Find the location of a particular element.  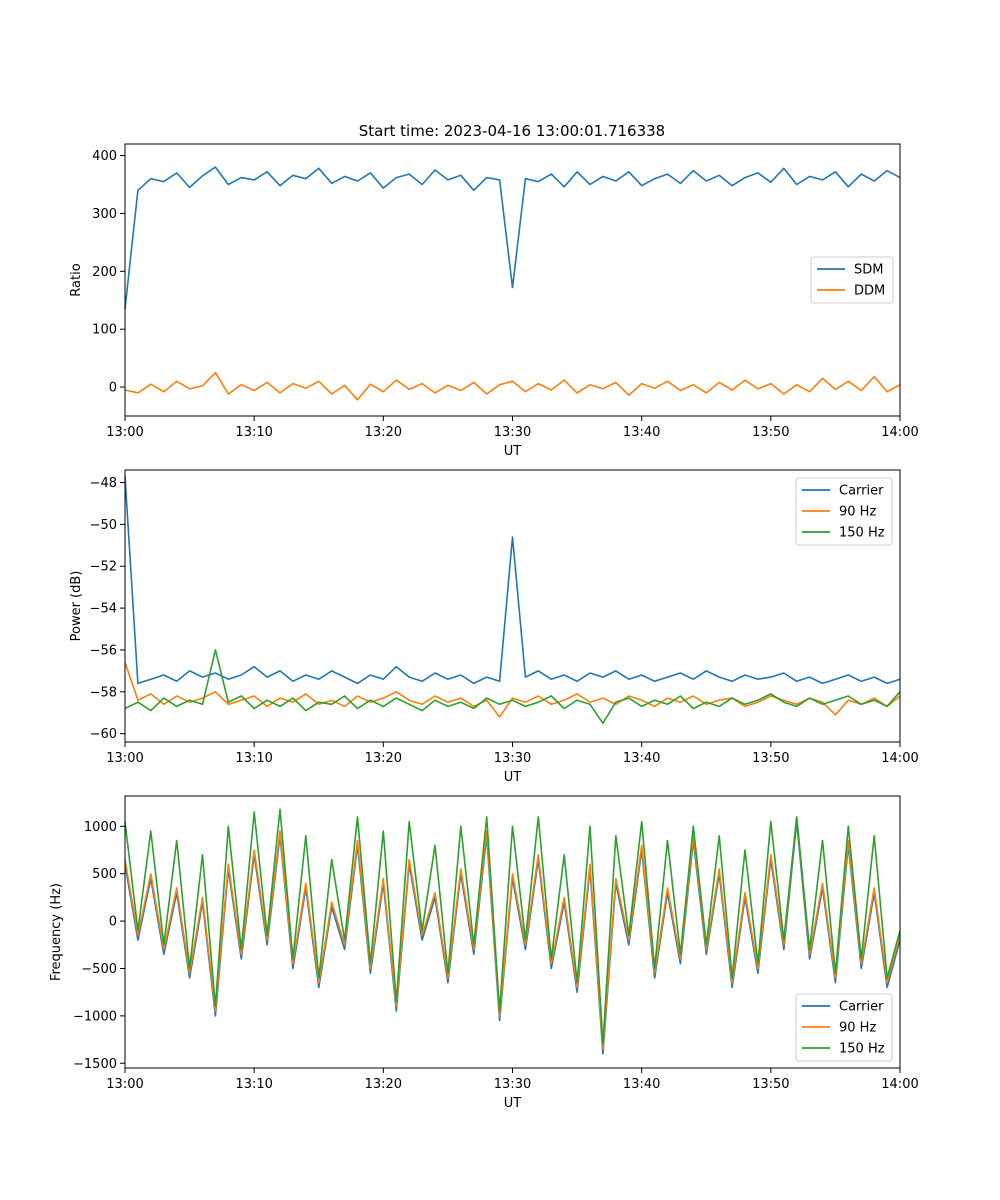

panel-3-y-tick-label: 1000 is located at coordinates (100, 827).